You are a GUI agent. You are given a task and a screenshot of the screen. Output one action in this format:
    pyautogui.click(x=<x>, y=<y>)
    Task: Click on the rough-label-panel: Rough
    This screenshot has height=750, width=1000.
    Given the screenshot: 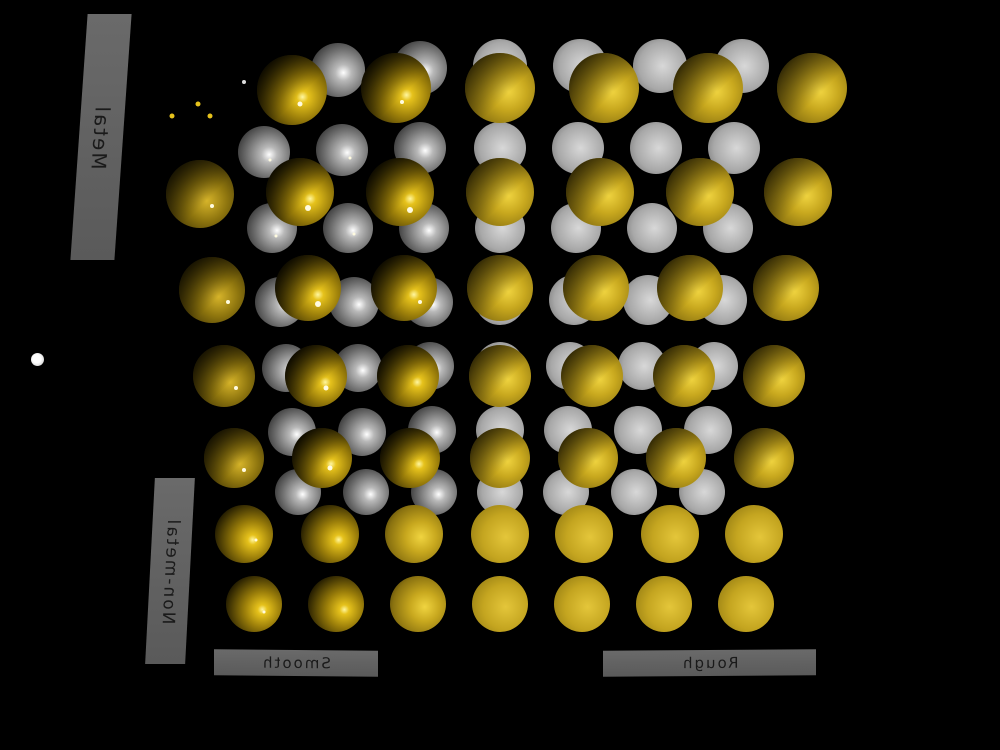 What is the action you would take?
    pyautogui.click(x=709, y=663)
    